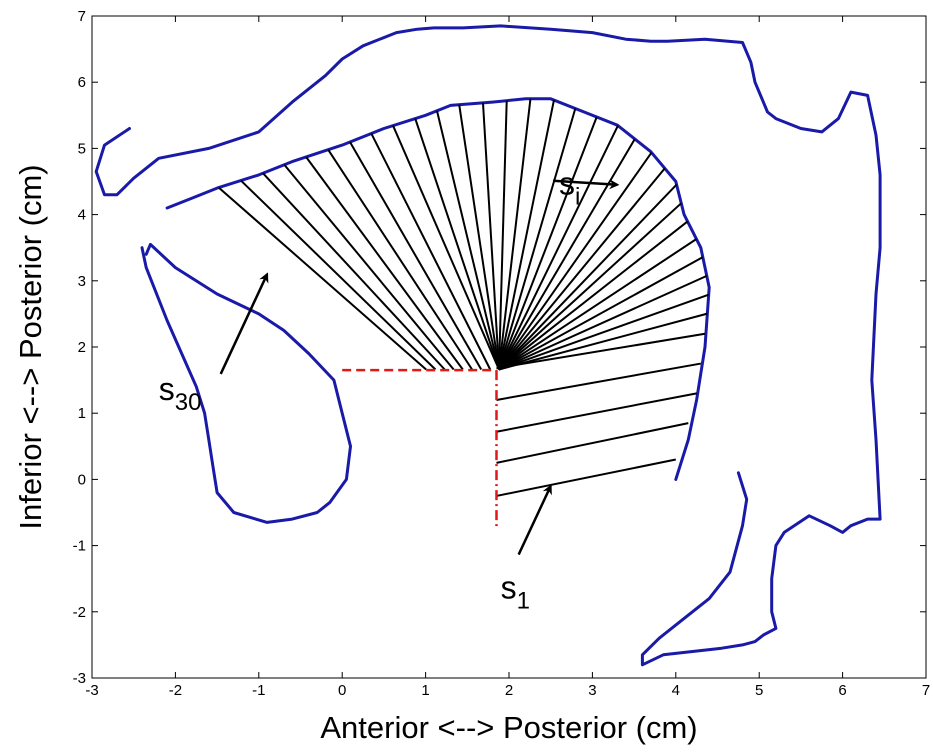 This screenshot has height=752, width=933. I want to click on x-tick-label: 0, so click(342, 690).